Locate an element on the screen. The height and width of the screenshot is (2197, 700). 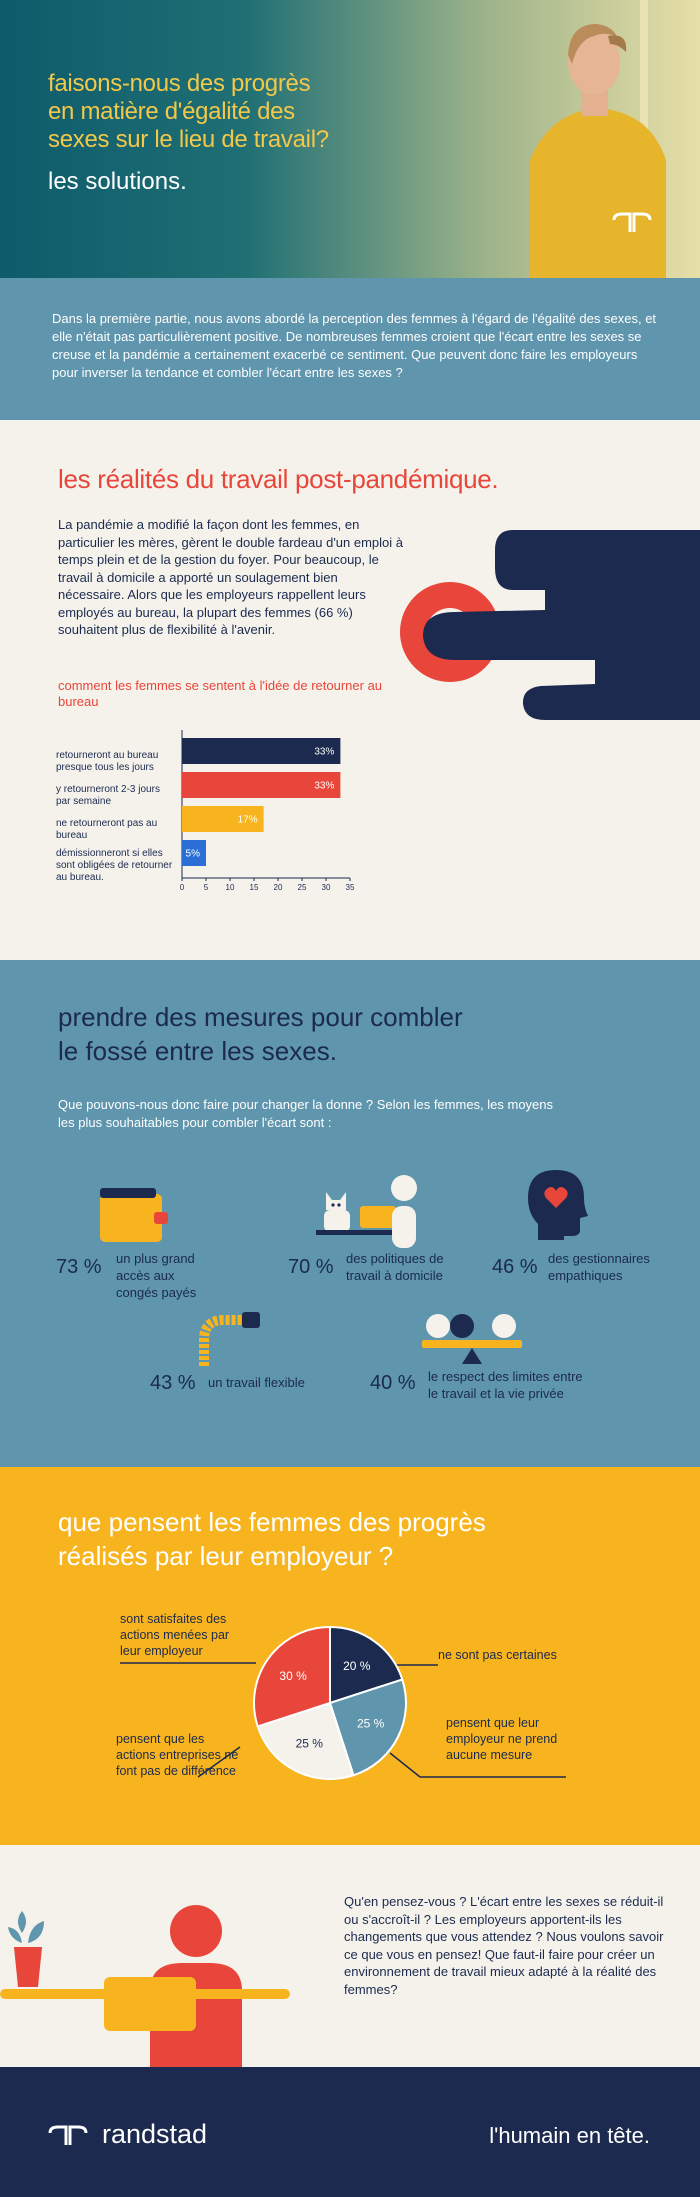
pie-value-3: 25 % is located at coordinates (310, 1744).